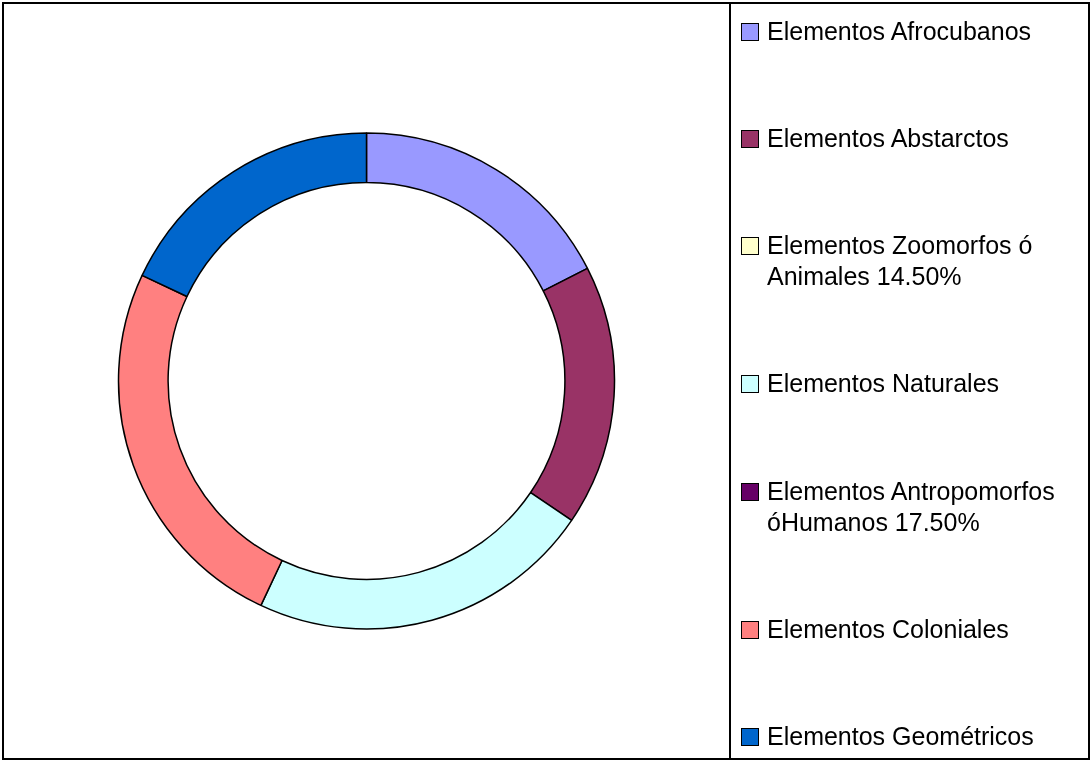 This screenshot has width=1091, height=760. What do you see at coordinates (911, 506) in the screenshot?
I see `legend-label: Elementos Antropomorfos óHumanos 17.50%` at bounding box center [911, 506].